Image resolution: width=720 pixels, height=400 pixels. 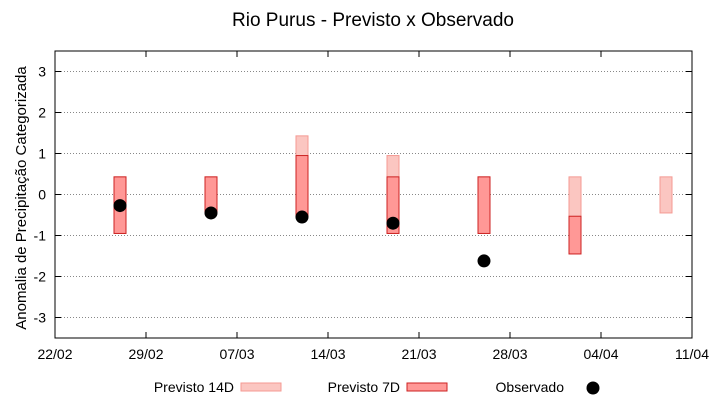 What do you see at coordinates (42, 154) in the screenshot?
I see `y-tick-label: 1` at bounding box center [42, 154].